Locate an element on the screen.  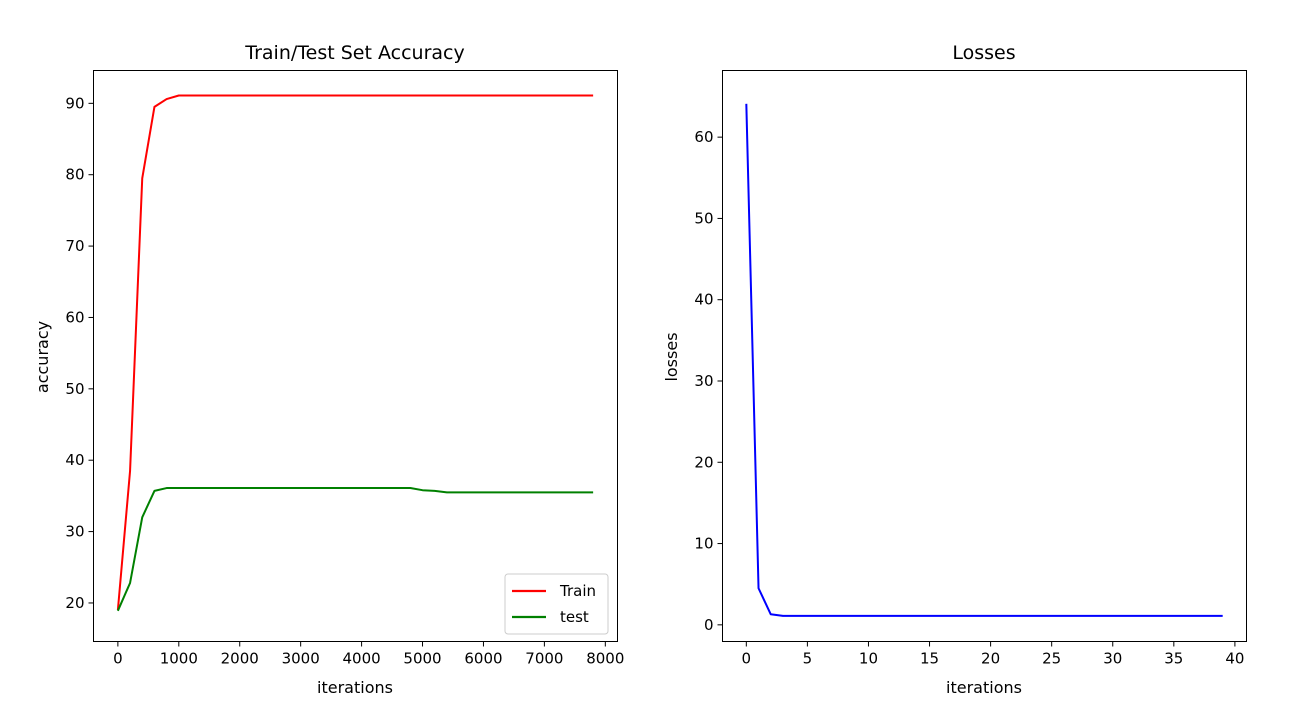
losses-chart-xlabel: iterations is located at coordinates (984, 687).